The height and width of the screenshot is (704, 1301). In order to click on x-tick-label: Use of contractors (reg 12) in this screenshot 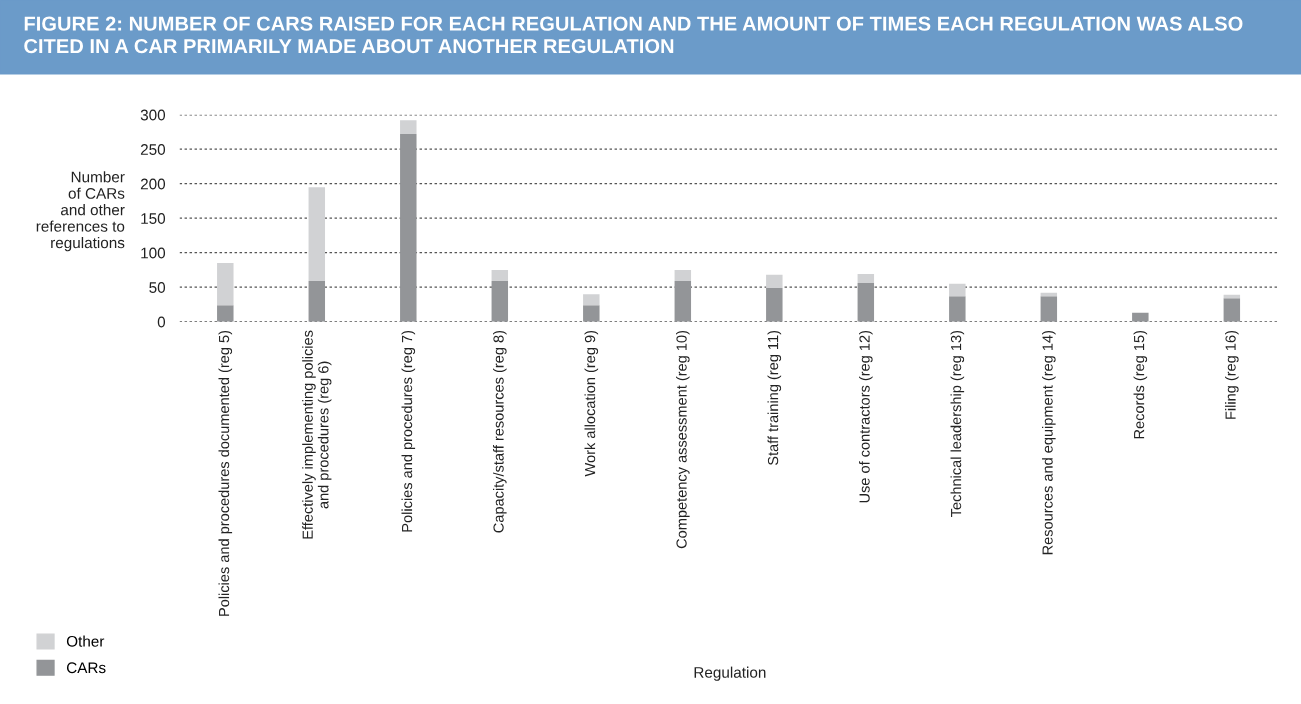, I will do `click(866, 416)`.